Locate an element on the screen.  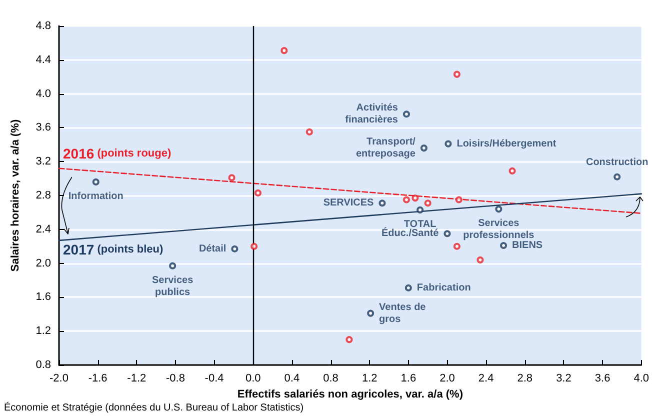
x-tick-label: 0.8 is located at coordinates (330, 378).